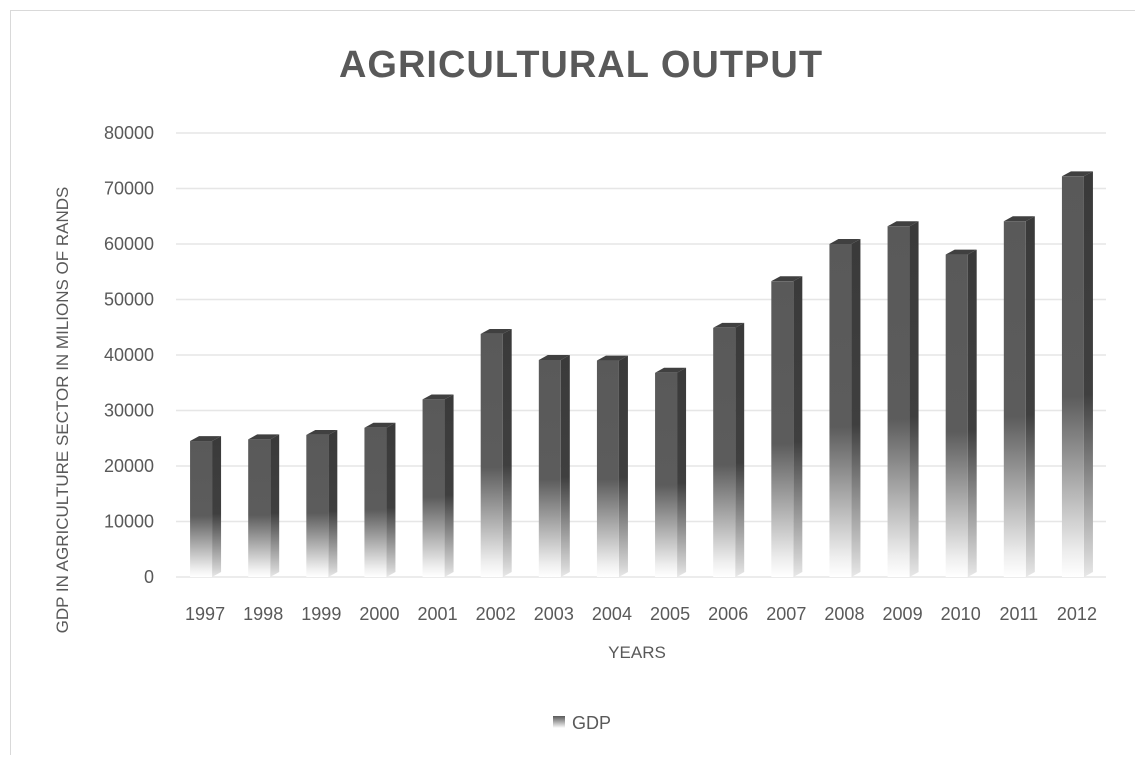 The height and width of the screenshot is (758, 1141). I want to click on bar-2003, so click(554, 466).